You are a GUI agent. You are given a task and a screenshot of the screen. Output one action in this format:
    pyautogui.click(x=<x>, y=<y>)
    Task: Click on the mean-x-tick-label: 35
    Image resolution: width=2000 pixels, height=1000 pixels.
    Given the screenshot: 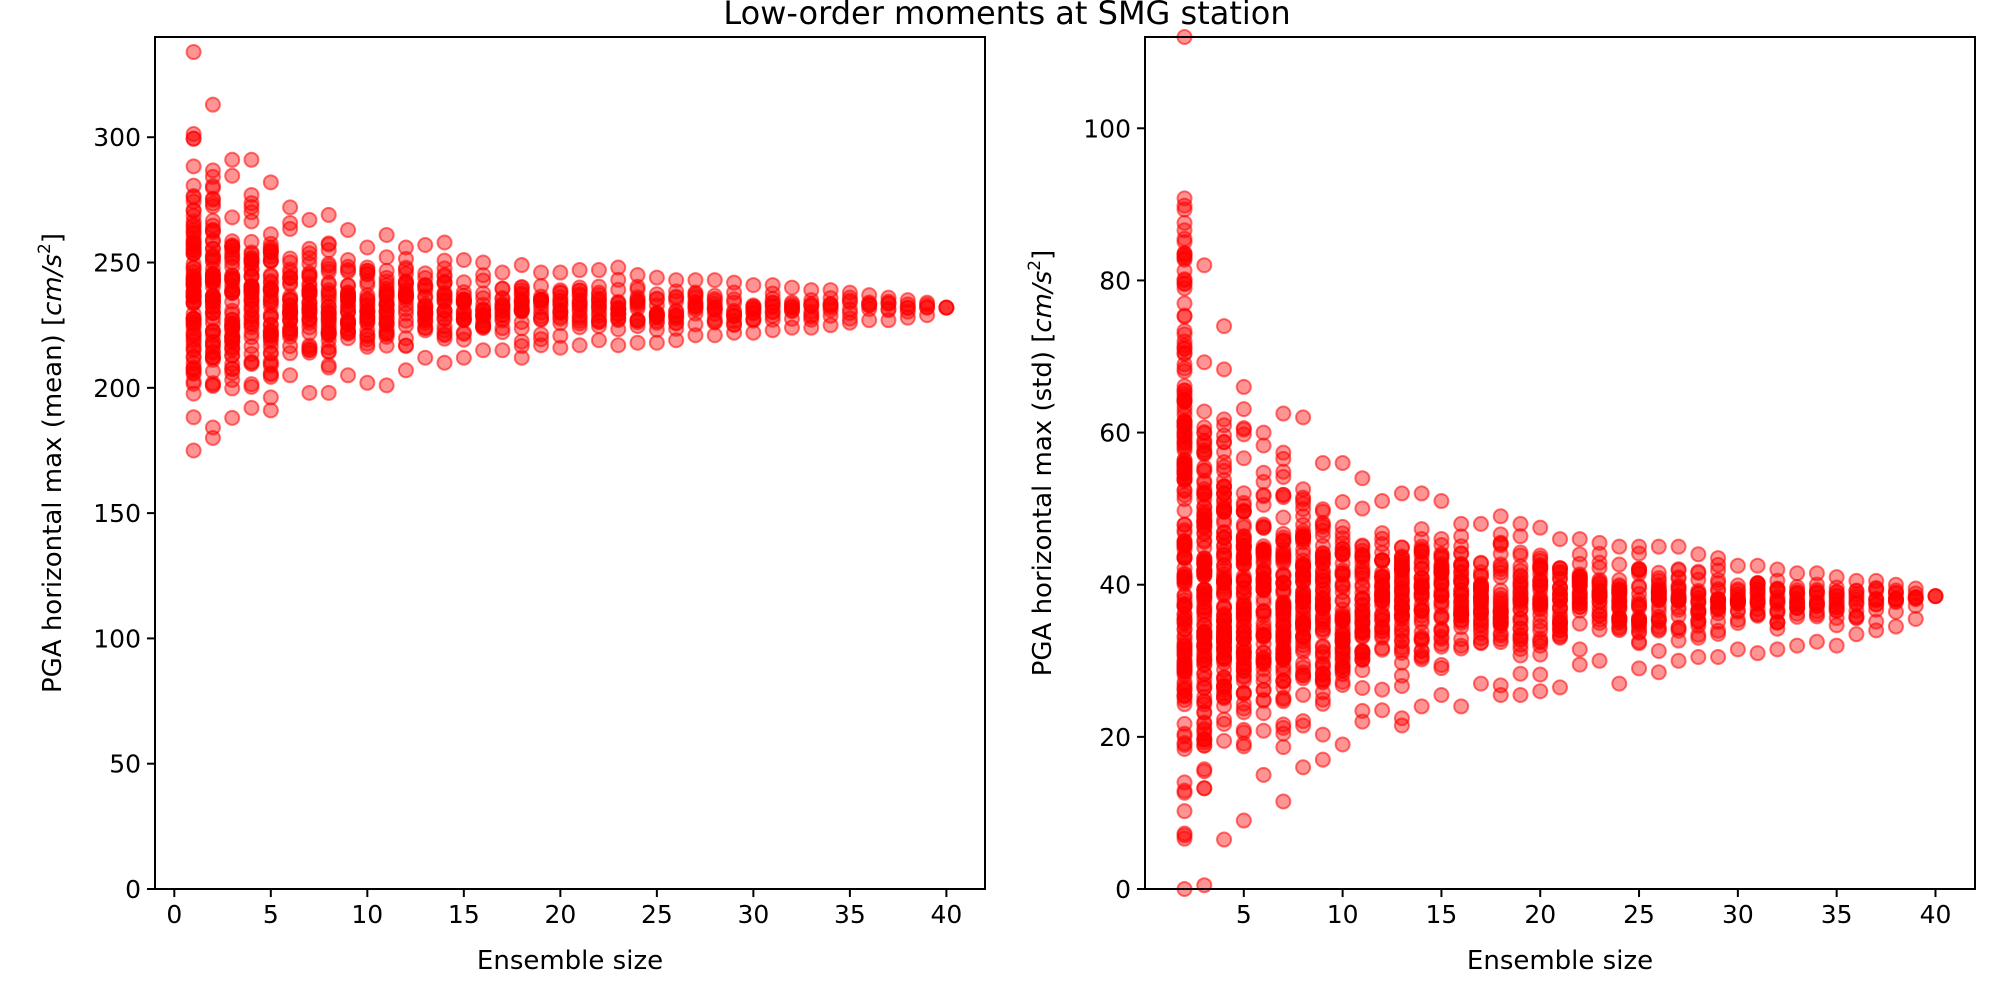 What is the action you would take?
    pyautogui.click(x=850, y=914)
    